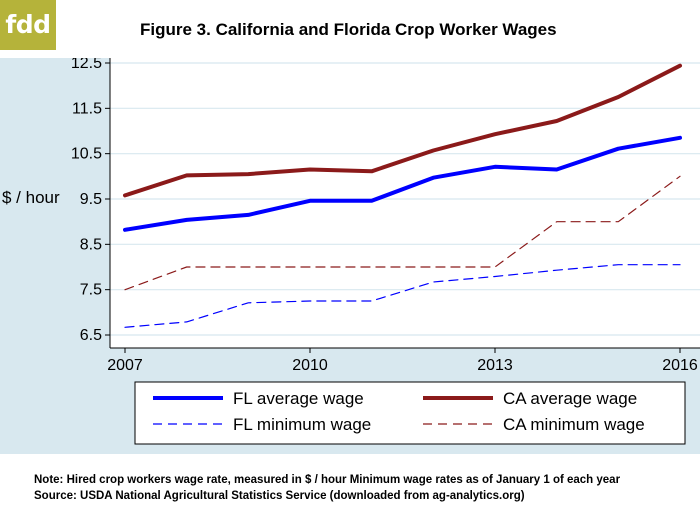  Describe the element at coordinates (410, 413) in the screenshot. I see `legend-box` at that location.